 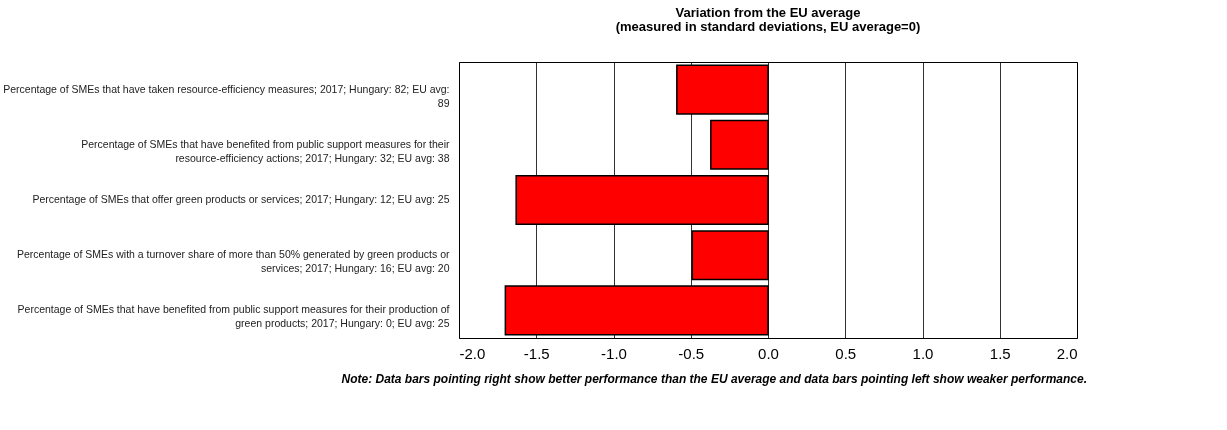 What do you see at coordinates (846, 353) in the screenshot?
I see `x-tick-label: 0.5` at bounding box center [846, 353].